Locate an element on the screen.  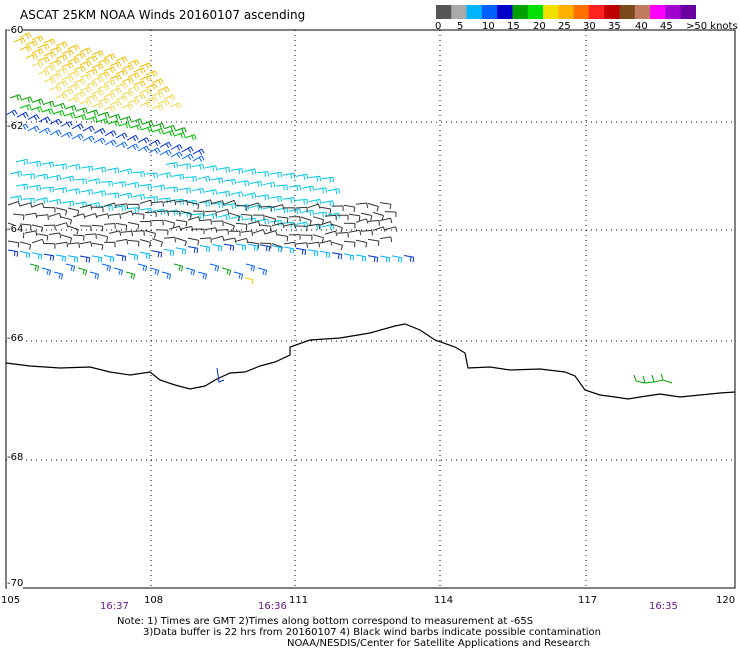
colorbar-label: 10 is located at coordinates (488, 26).